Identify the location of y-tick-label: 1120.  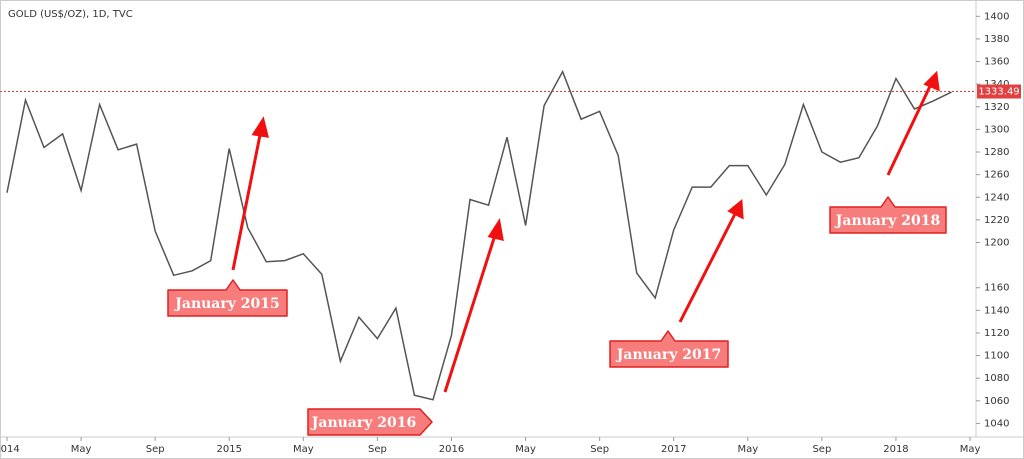
(996, 333).